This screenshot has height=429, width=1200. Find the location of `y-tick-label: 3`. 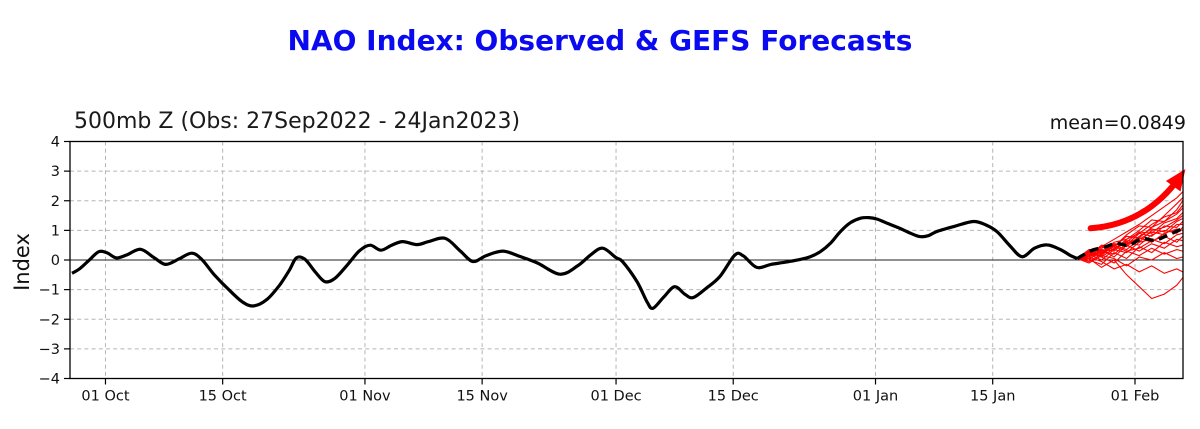

y-tick-label: 3 is located at coordinates (55, 172).